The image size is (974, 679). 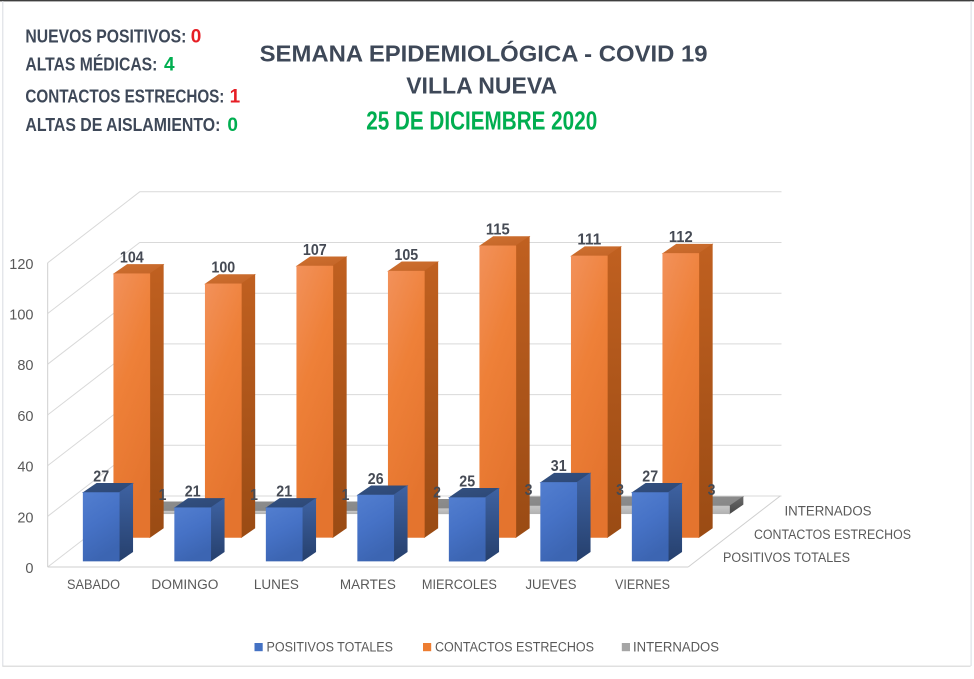 What do you see at coordinates (169, 65) in the screenshot?
I see `svg-text: 4` at bounding box center [169, 65].